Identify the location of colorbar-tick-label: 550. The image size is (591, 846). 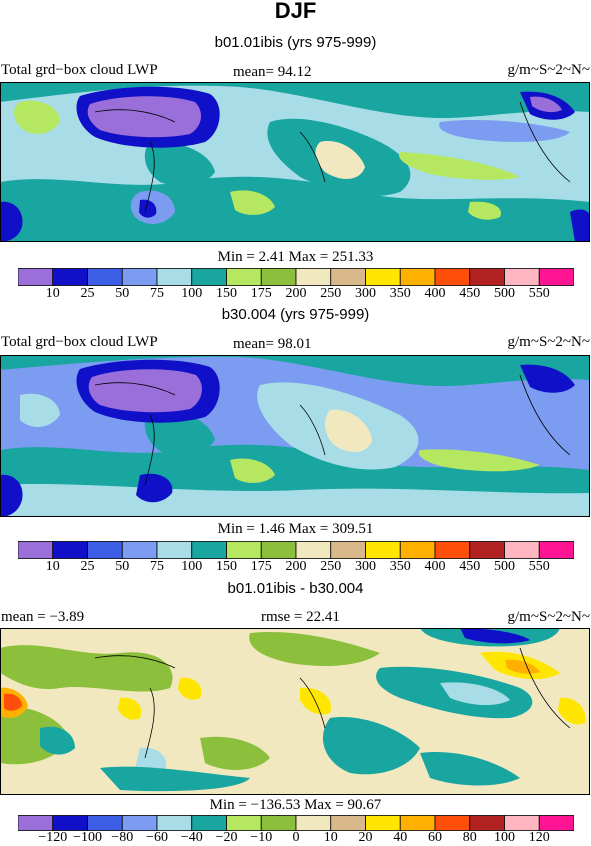
(539, 293).